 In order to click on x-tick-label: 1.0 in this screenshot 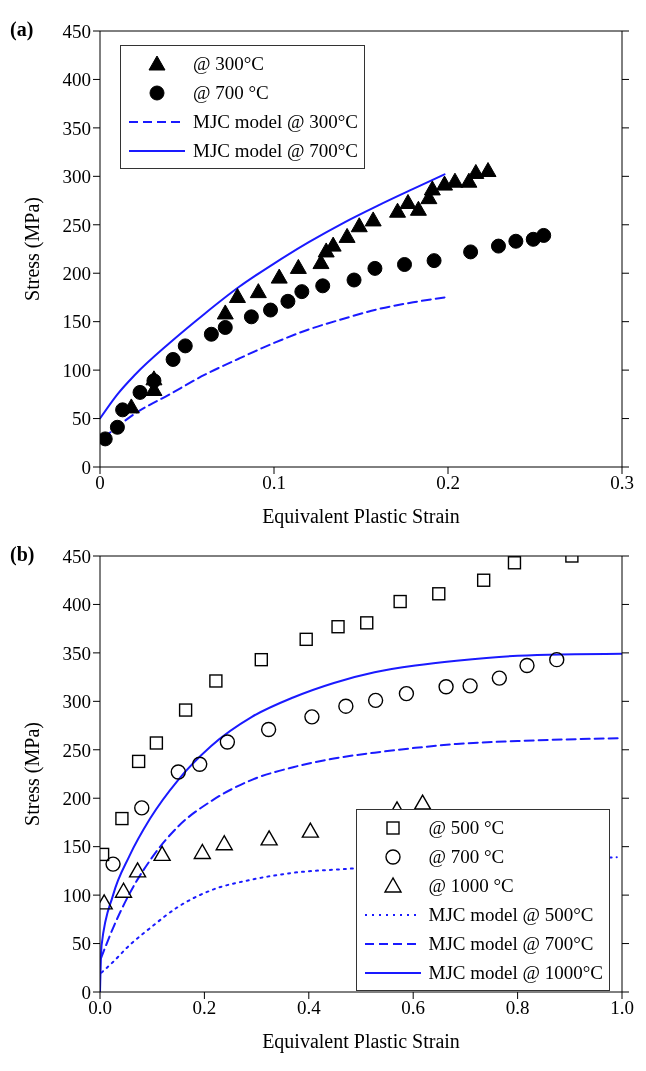, I will do `click(622, 1008)`.